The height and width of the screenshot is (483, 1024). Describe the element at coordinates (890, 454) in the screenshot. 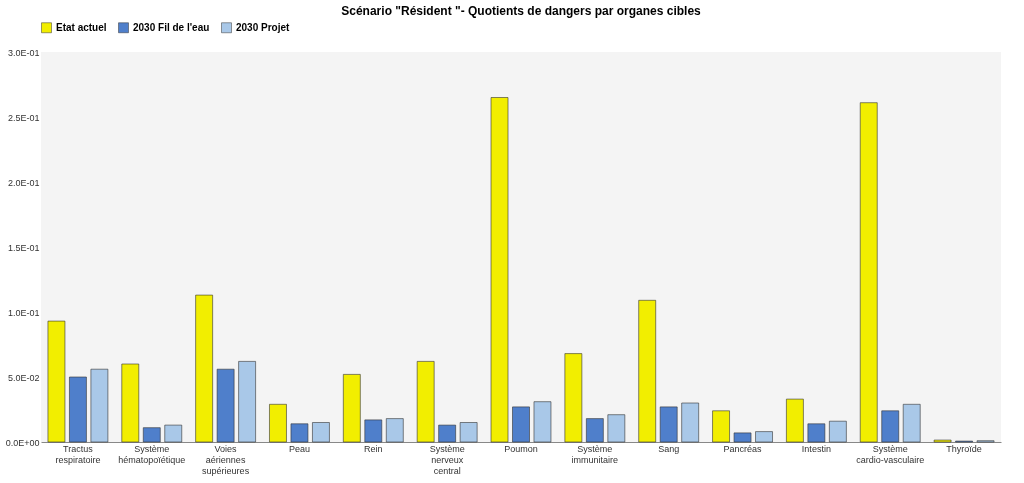

I see `x-tick-label: Système cardio-vasculaire` at that location.